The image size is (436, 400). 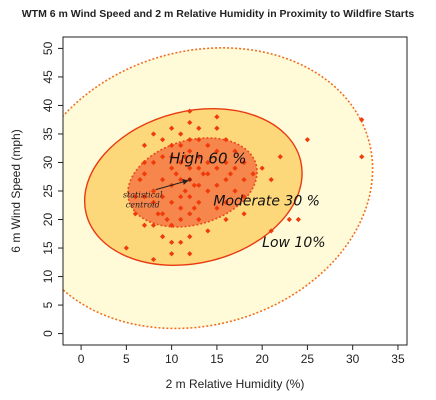 I want to click on x-tick-label: 30, so click(x=353, y=359).